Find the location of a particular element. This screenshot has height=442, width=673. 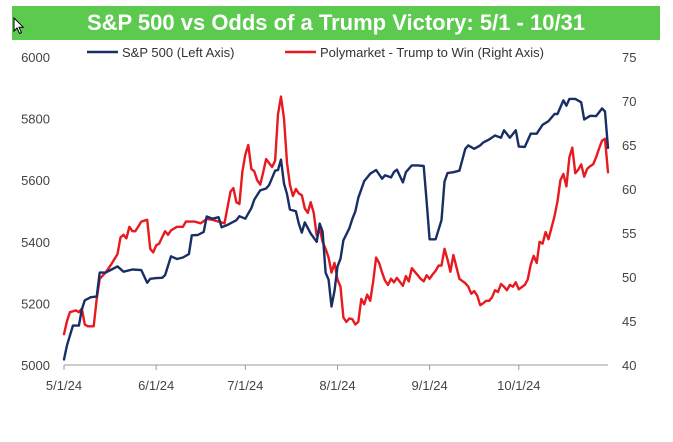

mouse-cursor-icon is located at coordinates (19, 26).